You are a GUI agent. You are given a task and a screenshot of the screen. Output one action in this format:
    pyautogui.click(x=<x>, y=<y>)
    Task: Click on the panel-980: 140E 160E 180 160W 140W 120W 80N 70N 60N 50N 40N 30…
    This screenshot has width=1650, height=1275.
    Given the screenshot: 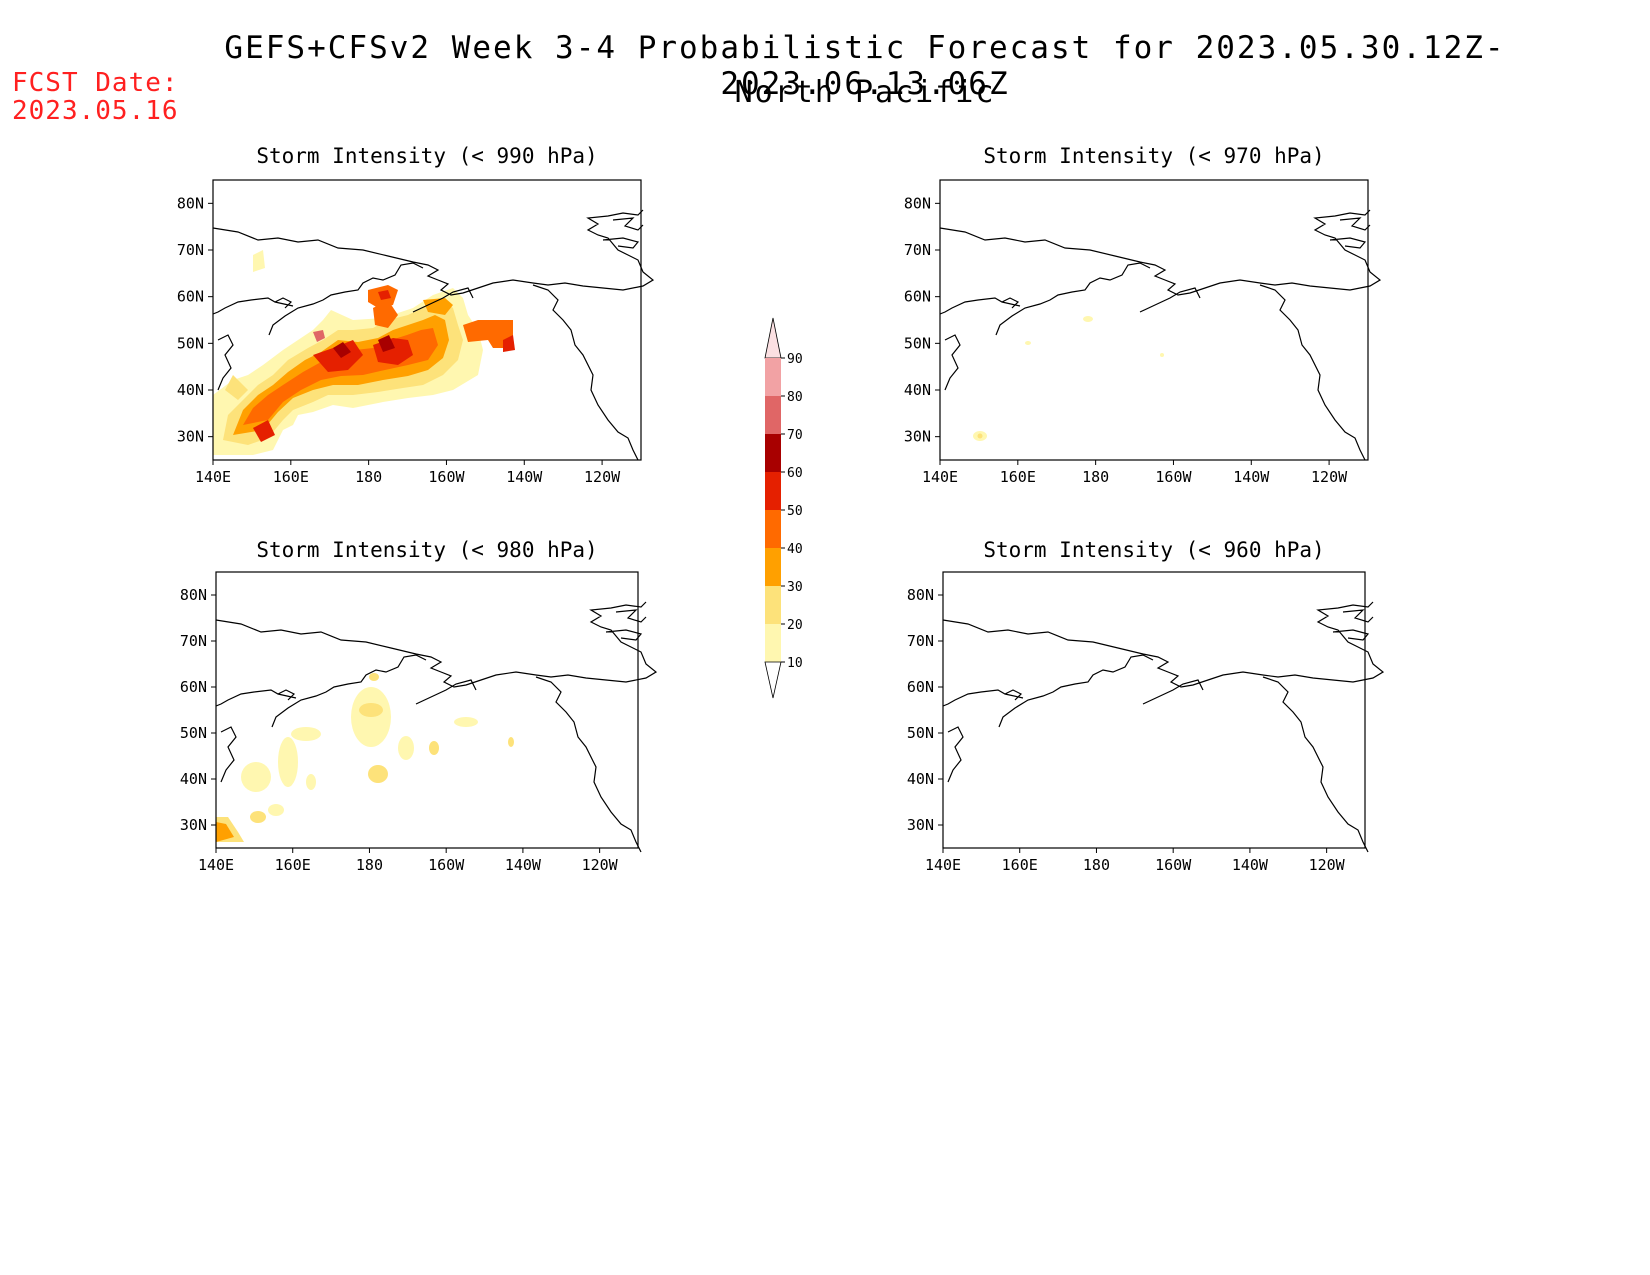 What is the action you would take?
    pyautogui.click(x=418, y=722)
    